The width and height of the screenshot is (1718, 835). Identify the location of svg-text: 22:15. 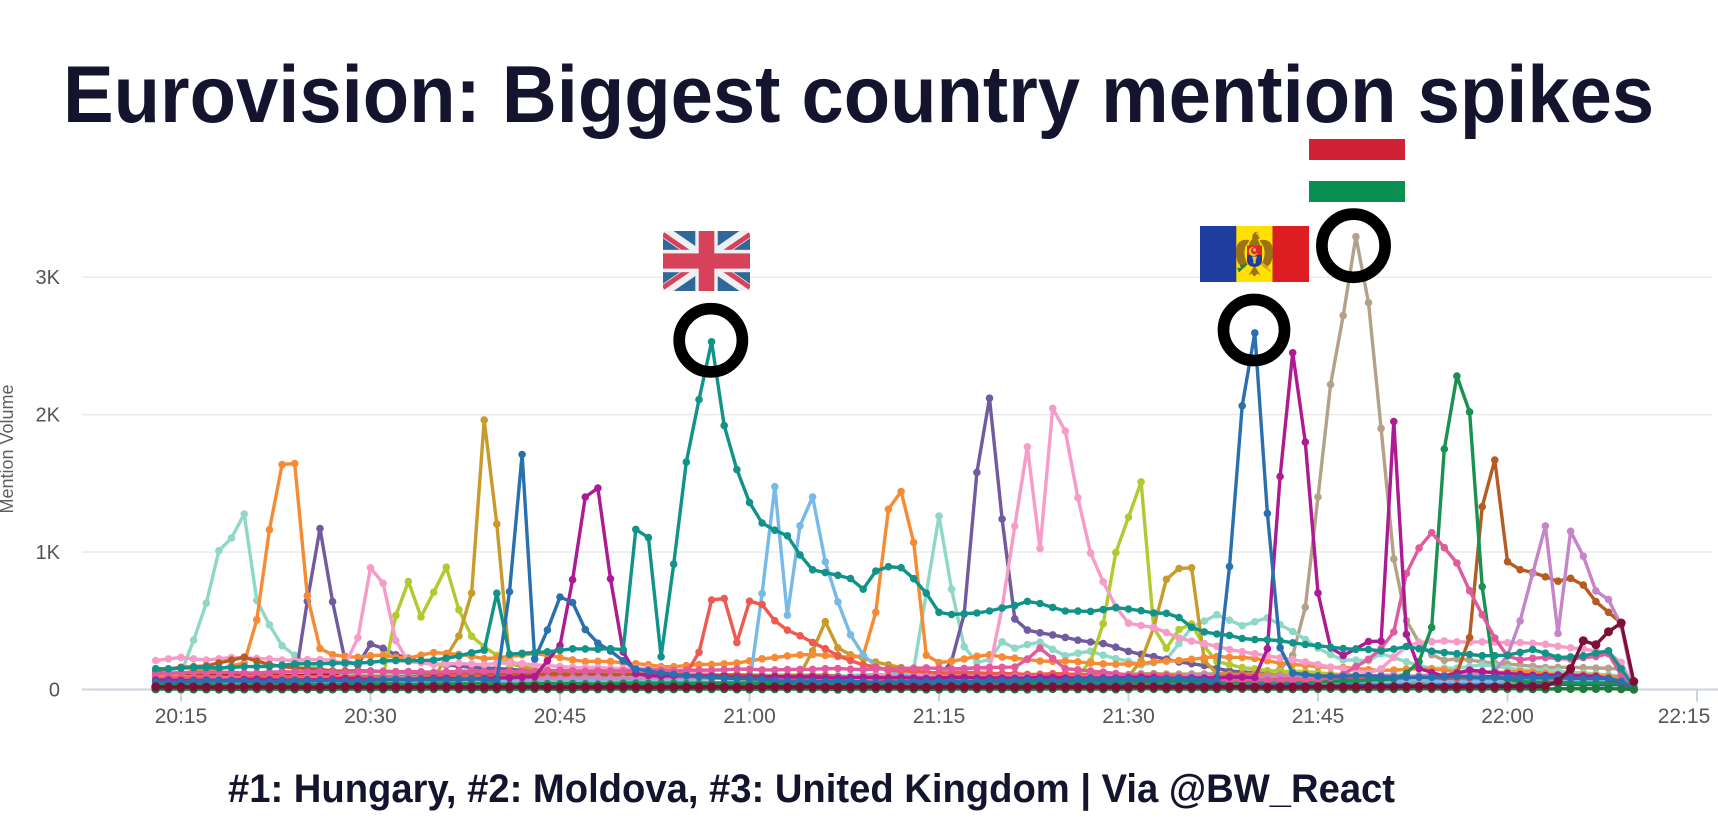
(1684, 716).